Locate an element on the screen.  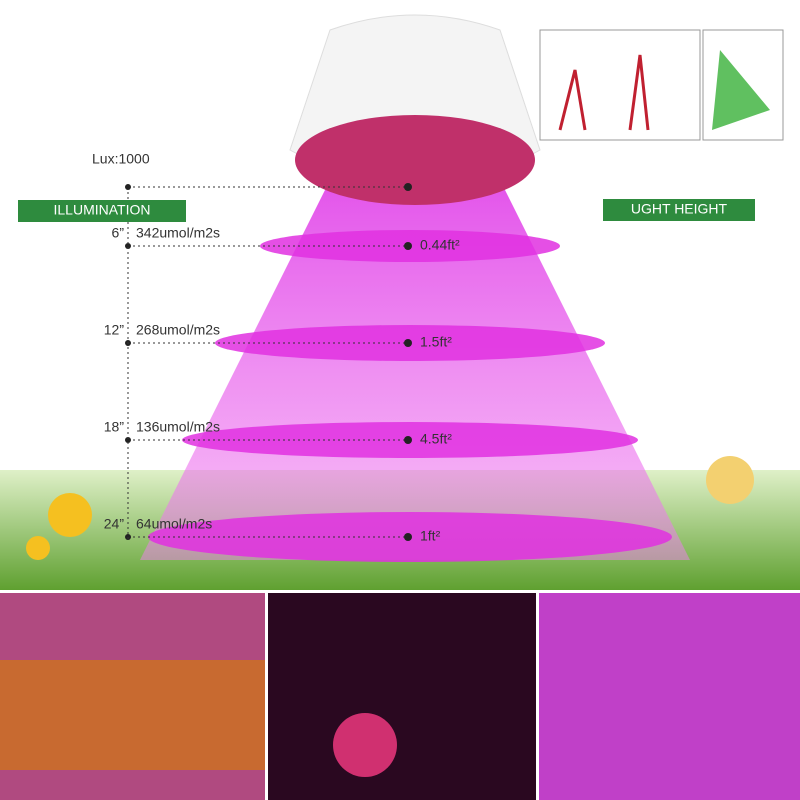
lamp-leds is located at coordinates (415, 160).